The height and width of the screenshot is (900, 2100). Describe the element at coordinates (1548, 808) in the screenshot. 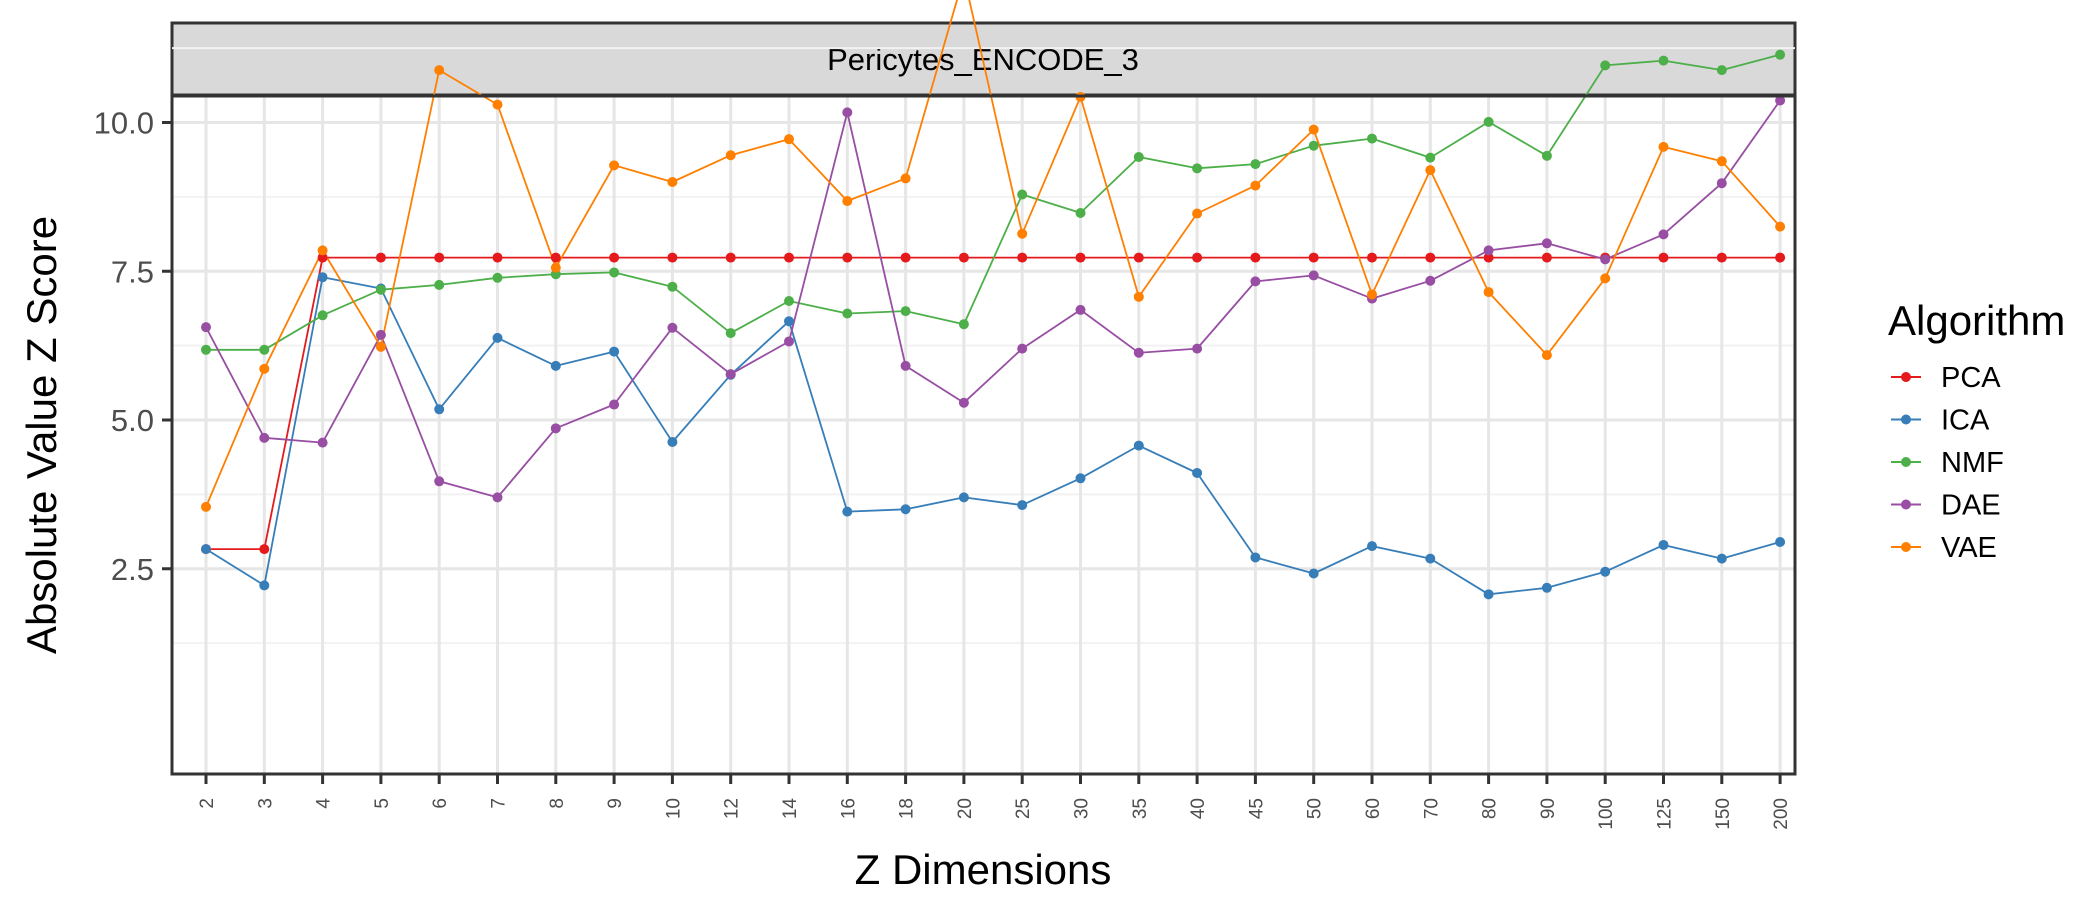

I see `x-tick-label: 90` at that location.